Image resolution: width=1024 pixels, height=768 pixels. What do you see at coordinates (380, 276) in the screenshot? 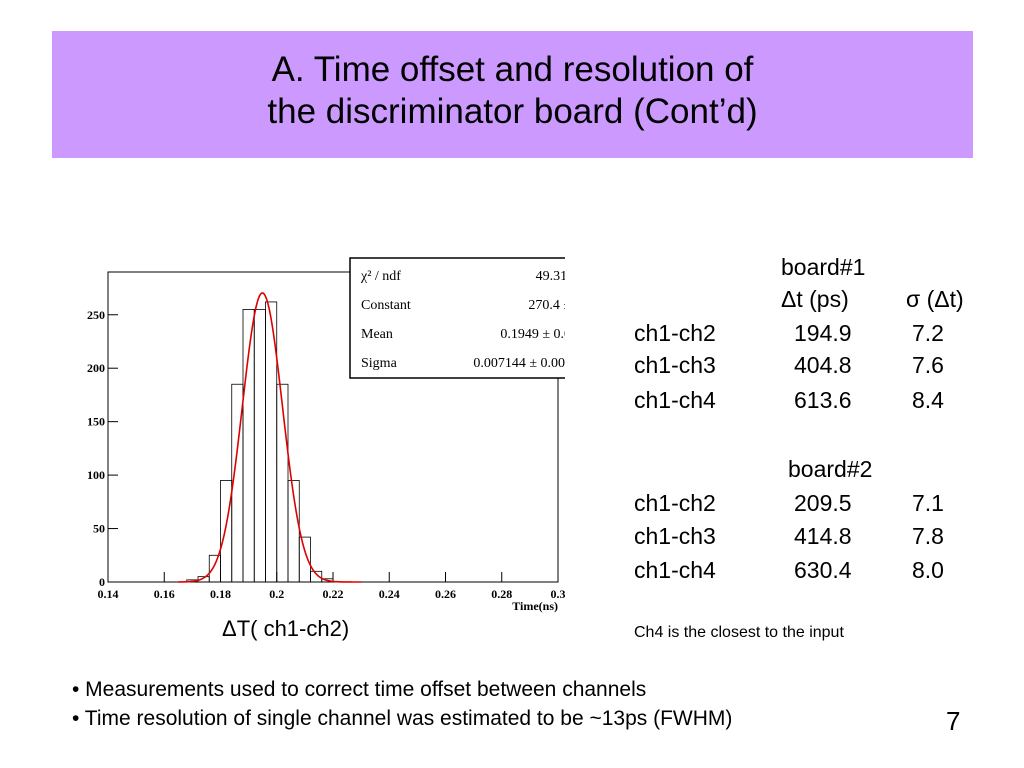
I see `stats-label: χ² / ndf` at bounding box center [380, 276].